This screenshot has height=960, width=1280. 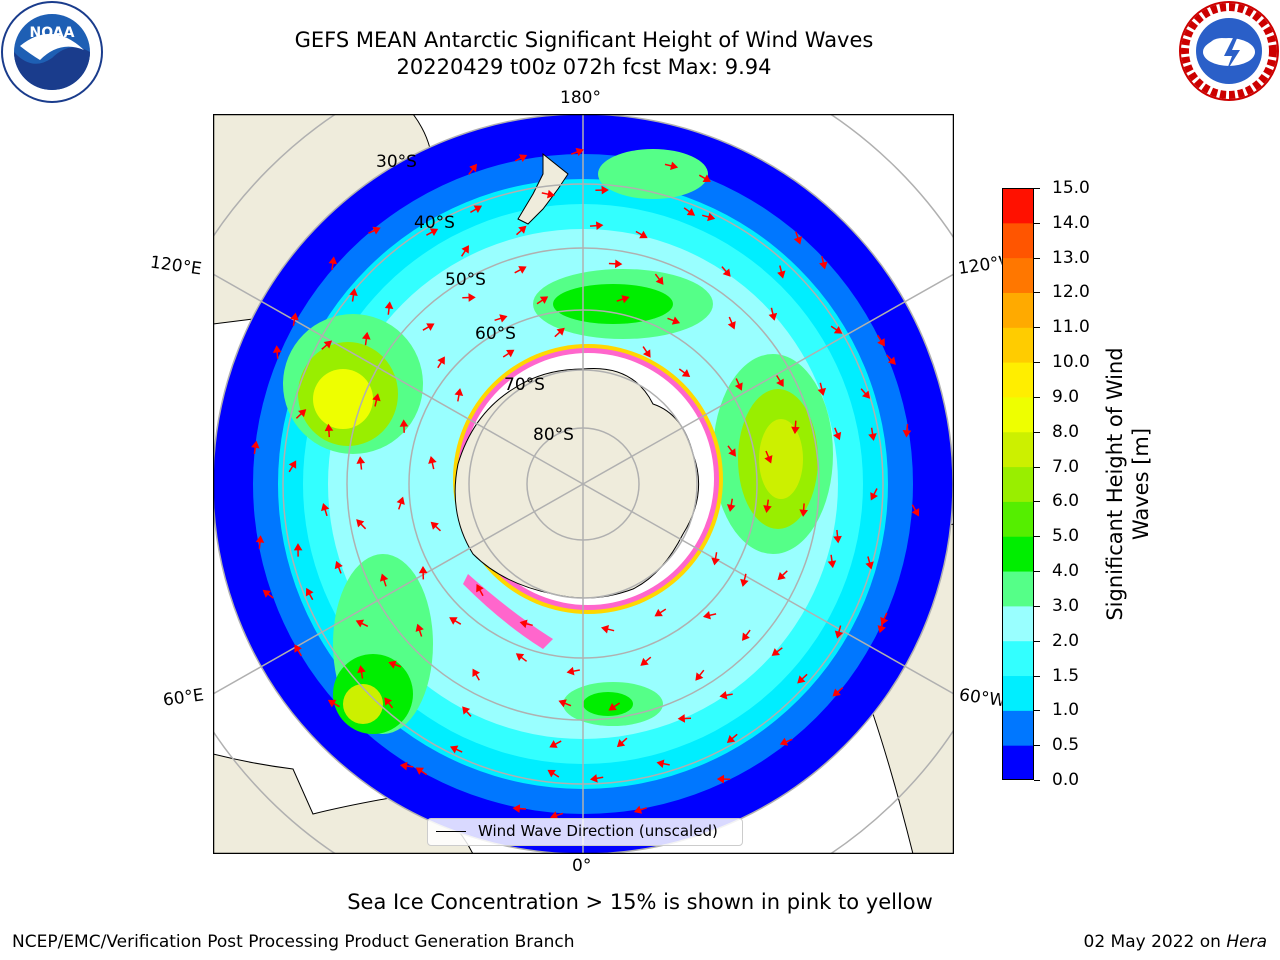 What do you see at coordinates (495, 334) in the screenshot?
I see `lat-label-60s: 60°S` at bounding box center [495, 334].